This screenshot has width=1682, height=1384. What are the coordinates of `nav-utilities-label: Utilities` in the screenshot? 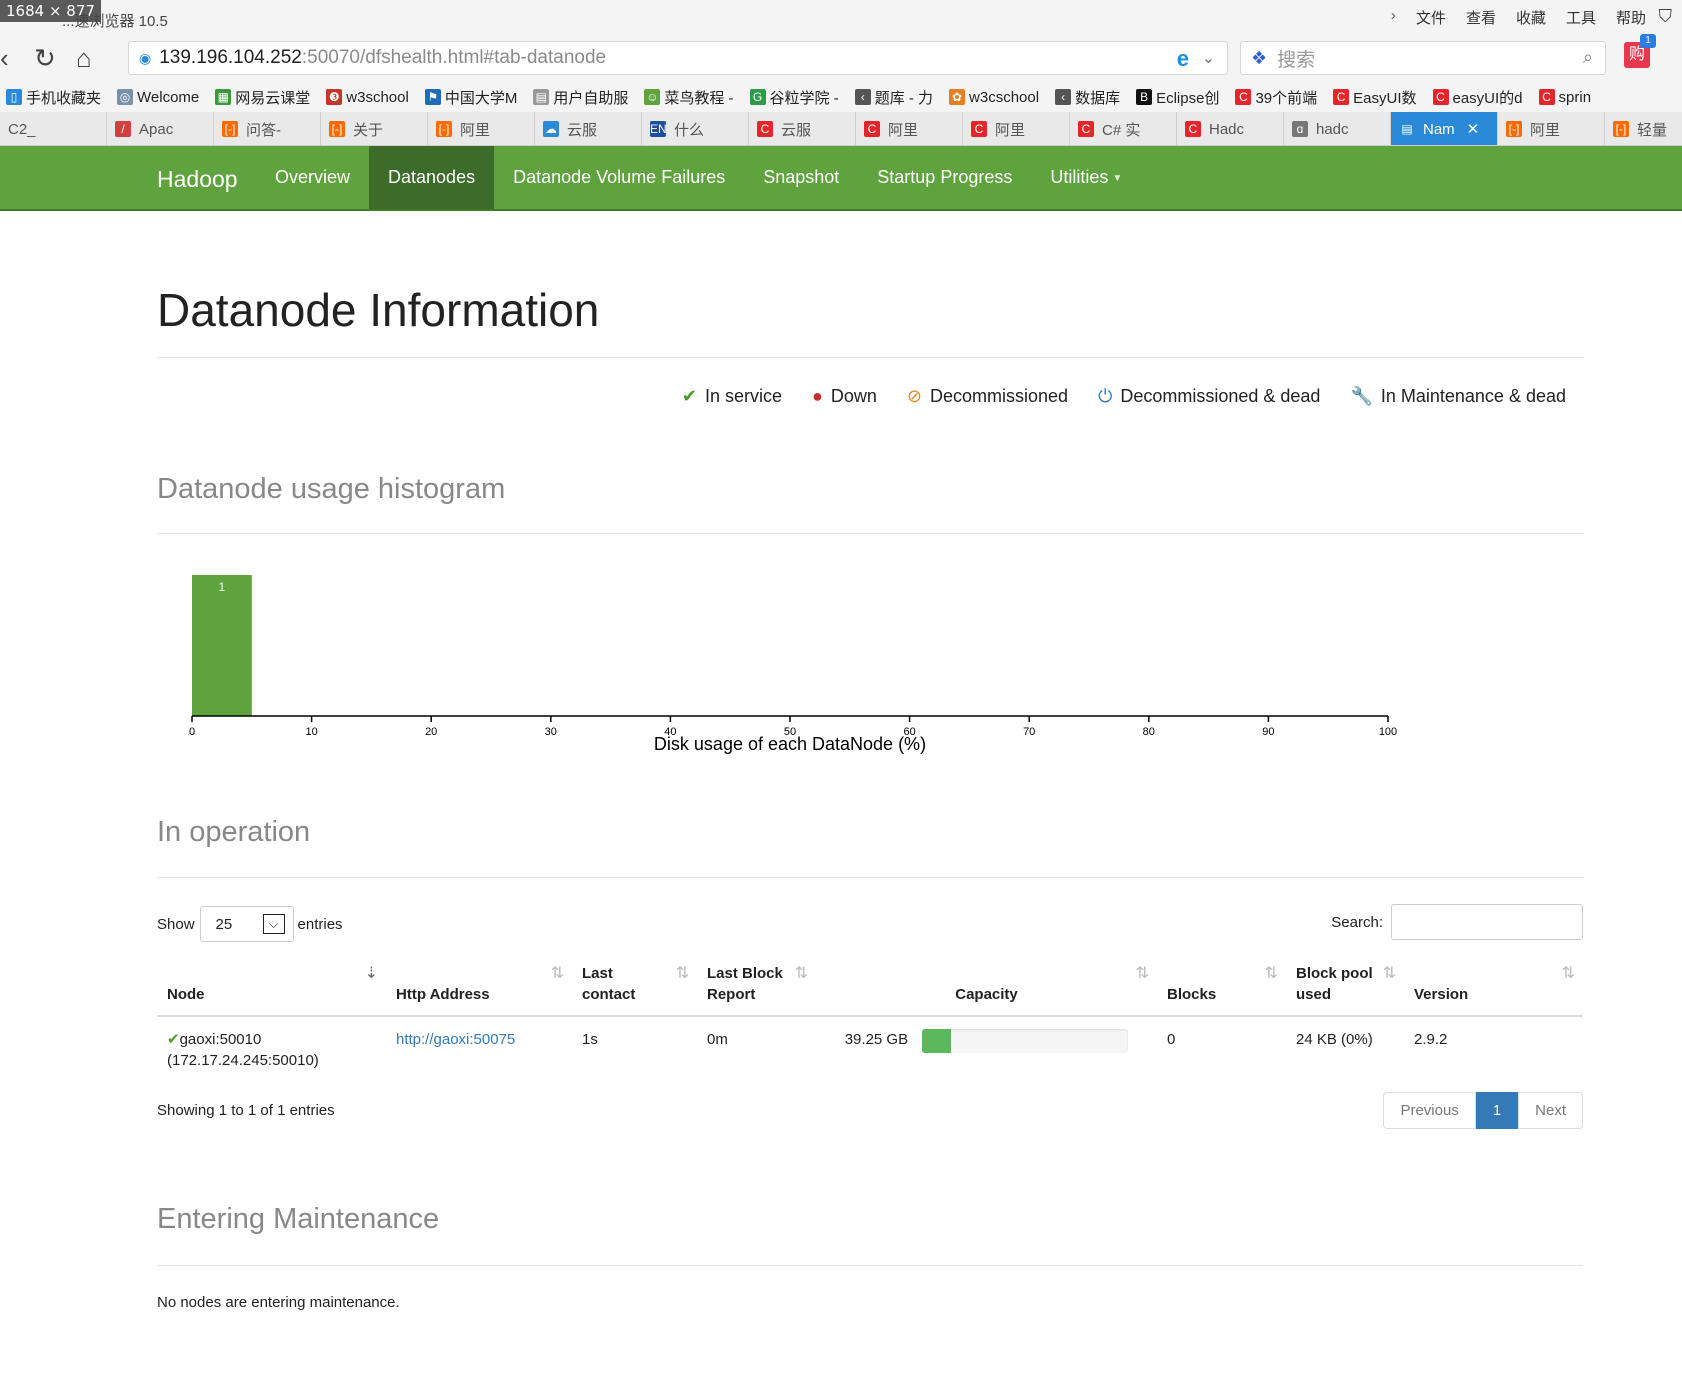 It's located at (1079, 177).